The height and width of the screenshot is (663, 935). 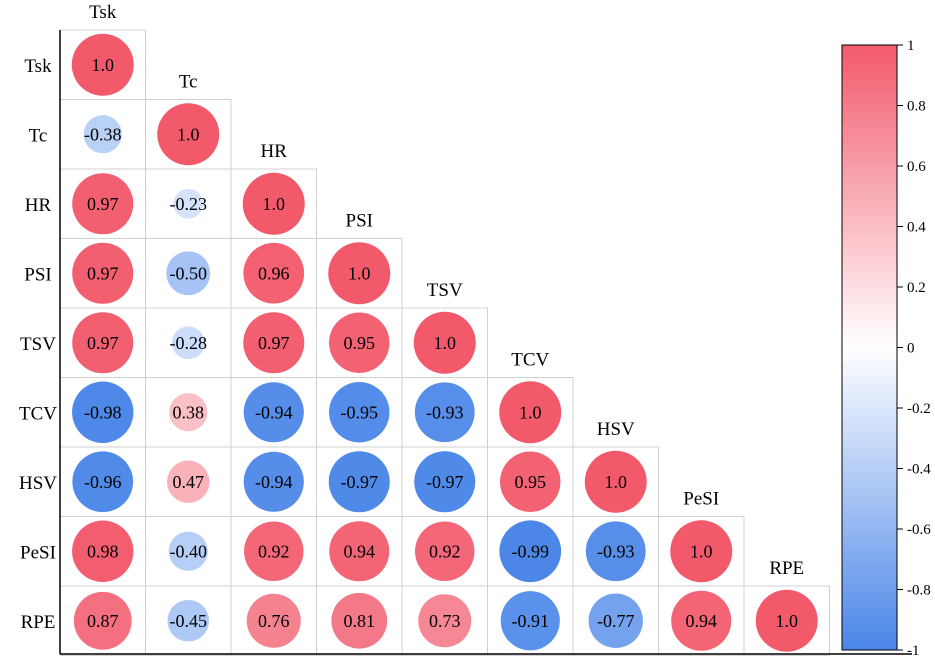 I want to click on column-label-HR: HR, so click(x=274, y=151).